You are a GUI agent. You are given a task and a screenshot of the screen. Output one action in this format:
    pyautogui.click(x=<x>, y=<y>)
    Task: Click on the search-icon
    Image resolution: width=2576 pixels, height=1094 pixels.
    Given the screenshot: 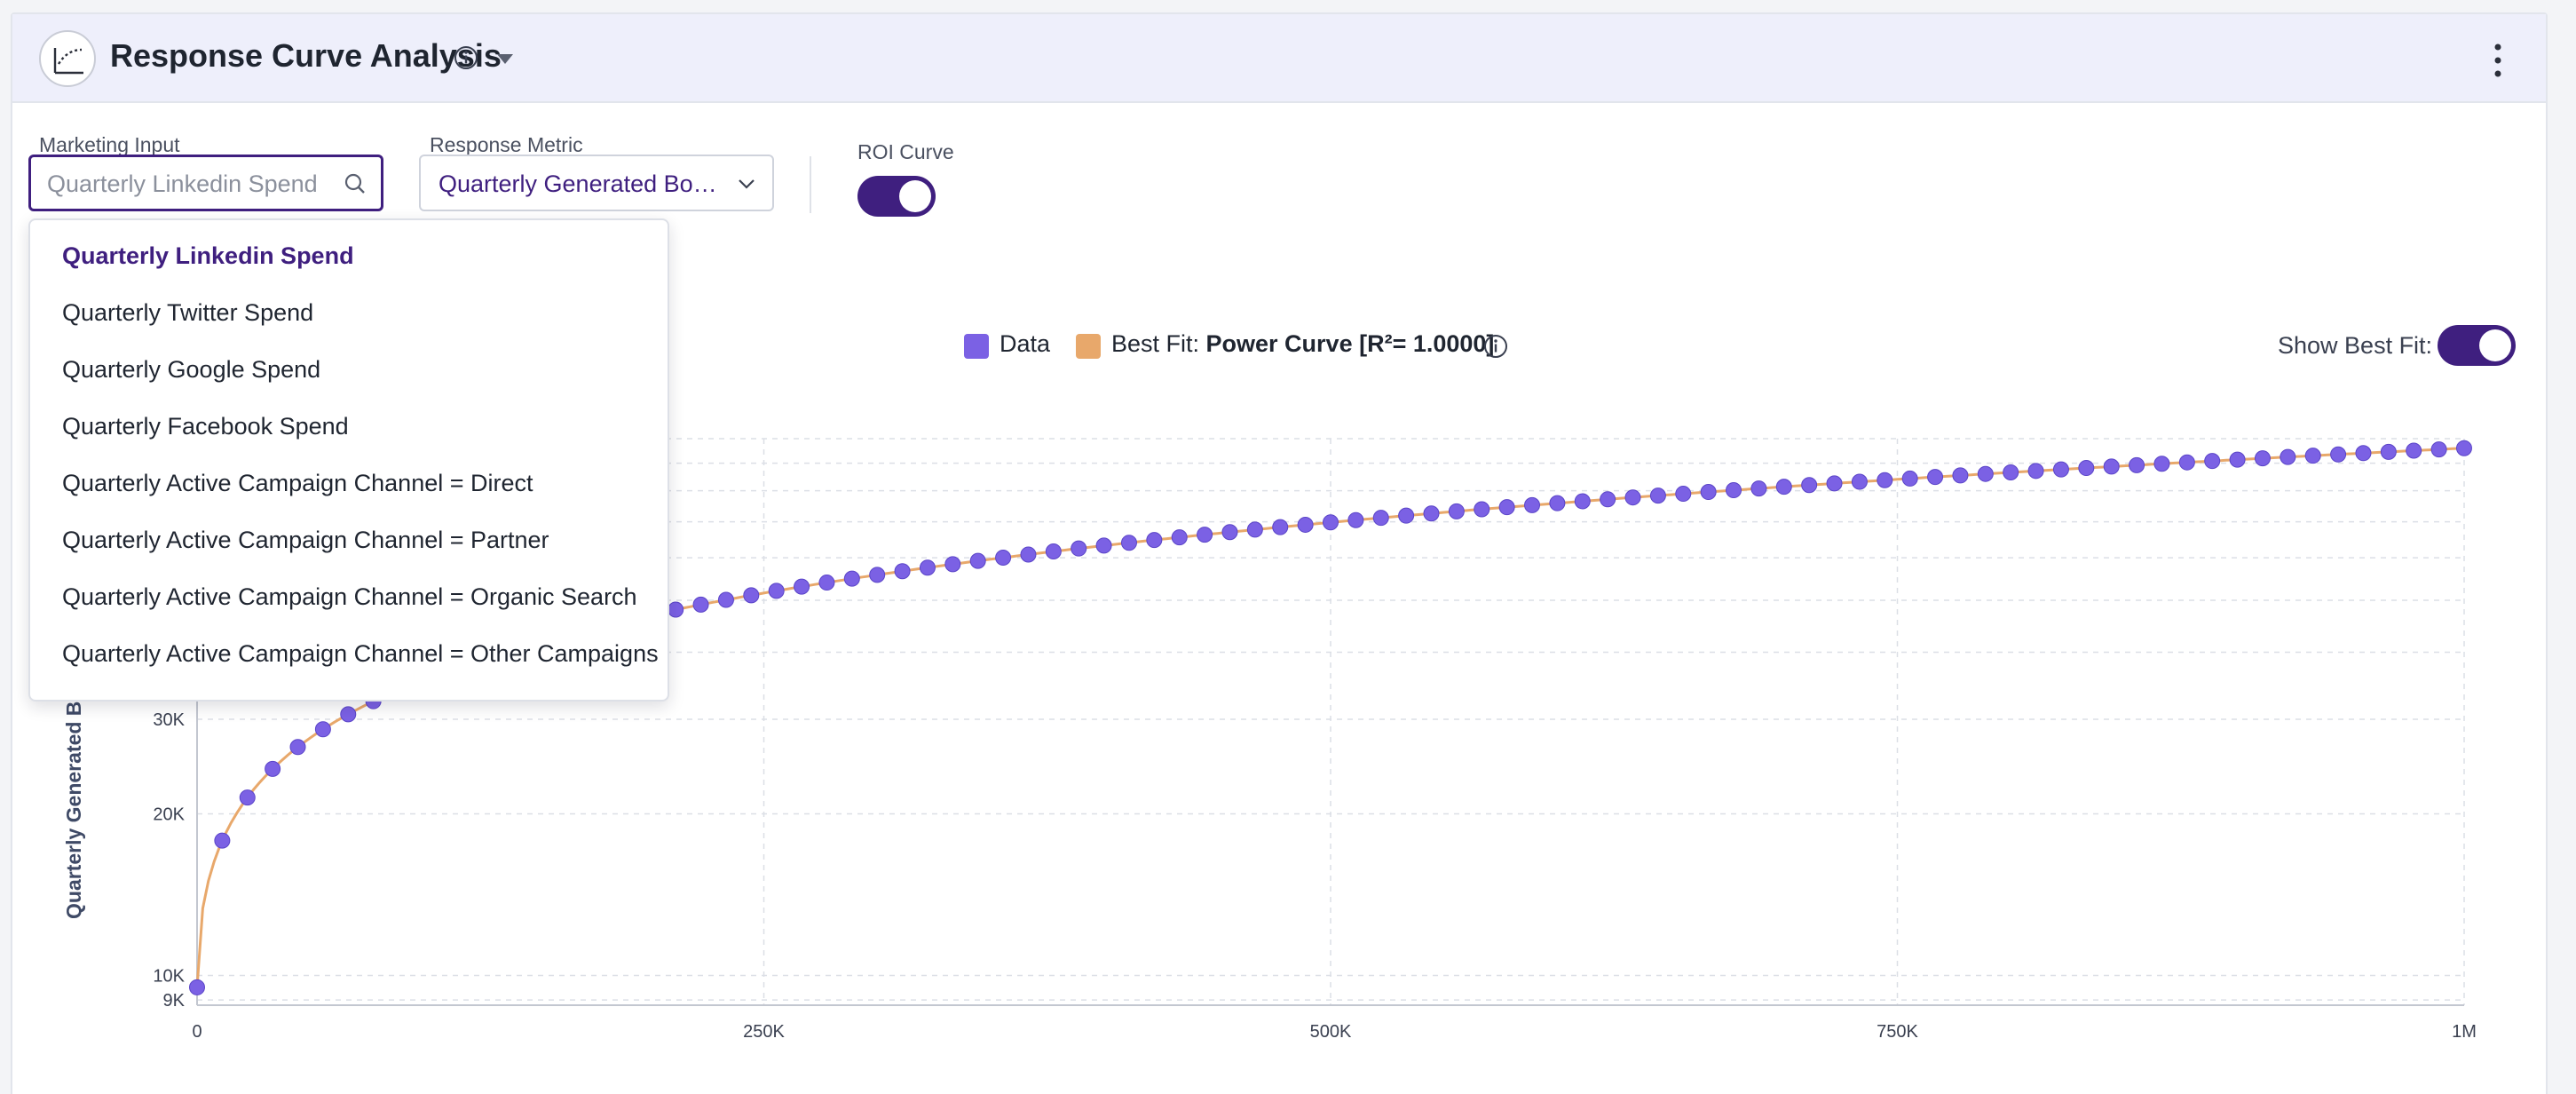 What is the action you would take?
    pyautogui.click(x=354, y=184)
    